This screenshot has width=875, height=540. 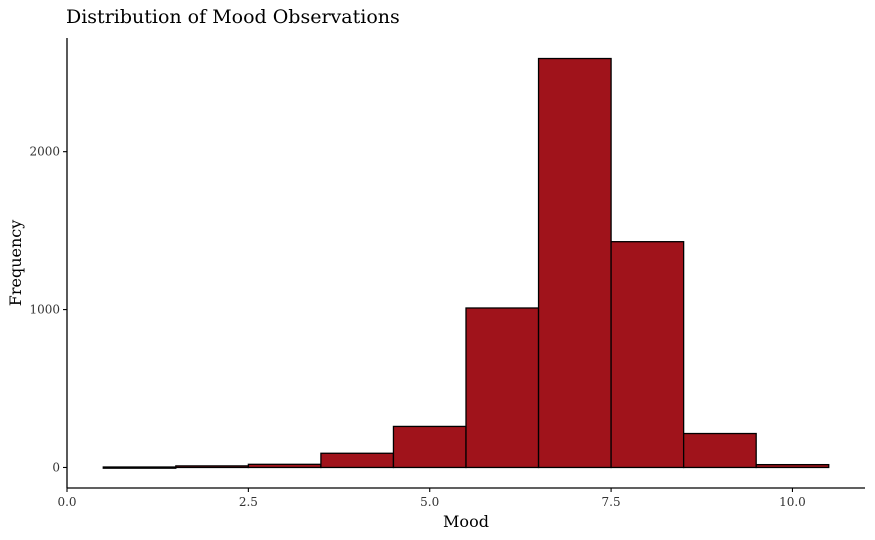 What do you see at coordinates (611, 502) in the screenshot?
I see `x-tick-label: 7.5` at bounding box center [611, 502].